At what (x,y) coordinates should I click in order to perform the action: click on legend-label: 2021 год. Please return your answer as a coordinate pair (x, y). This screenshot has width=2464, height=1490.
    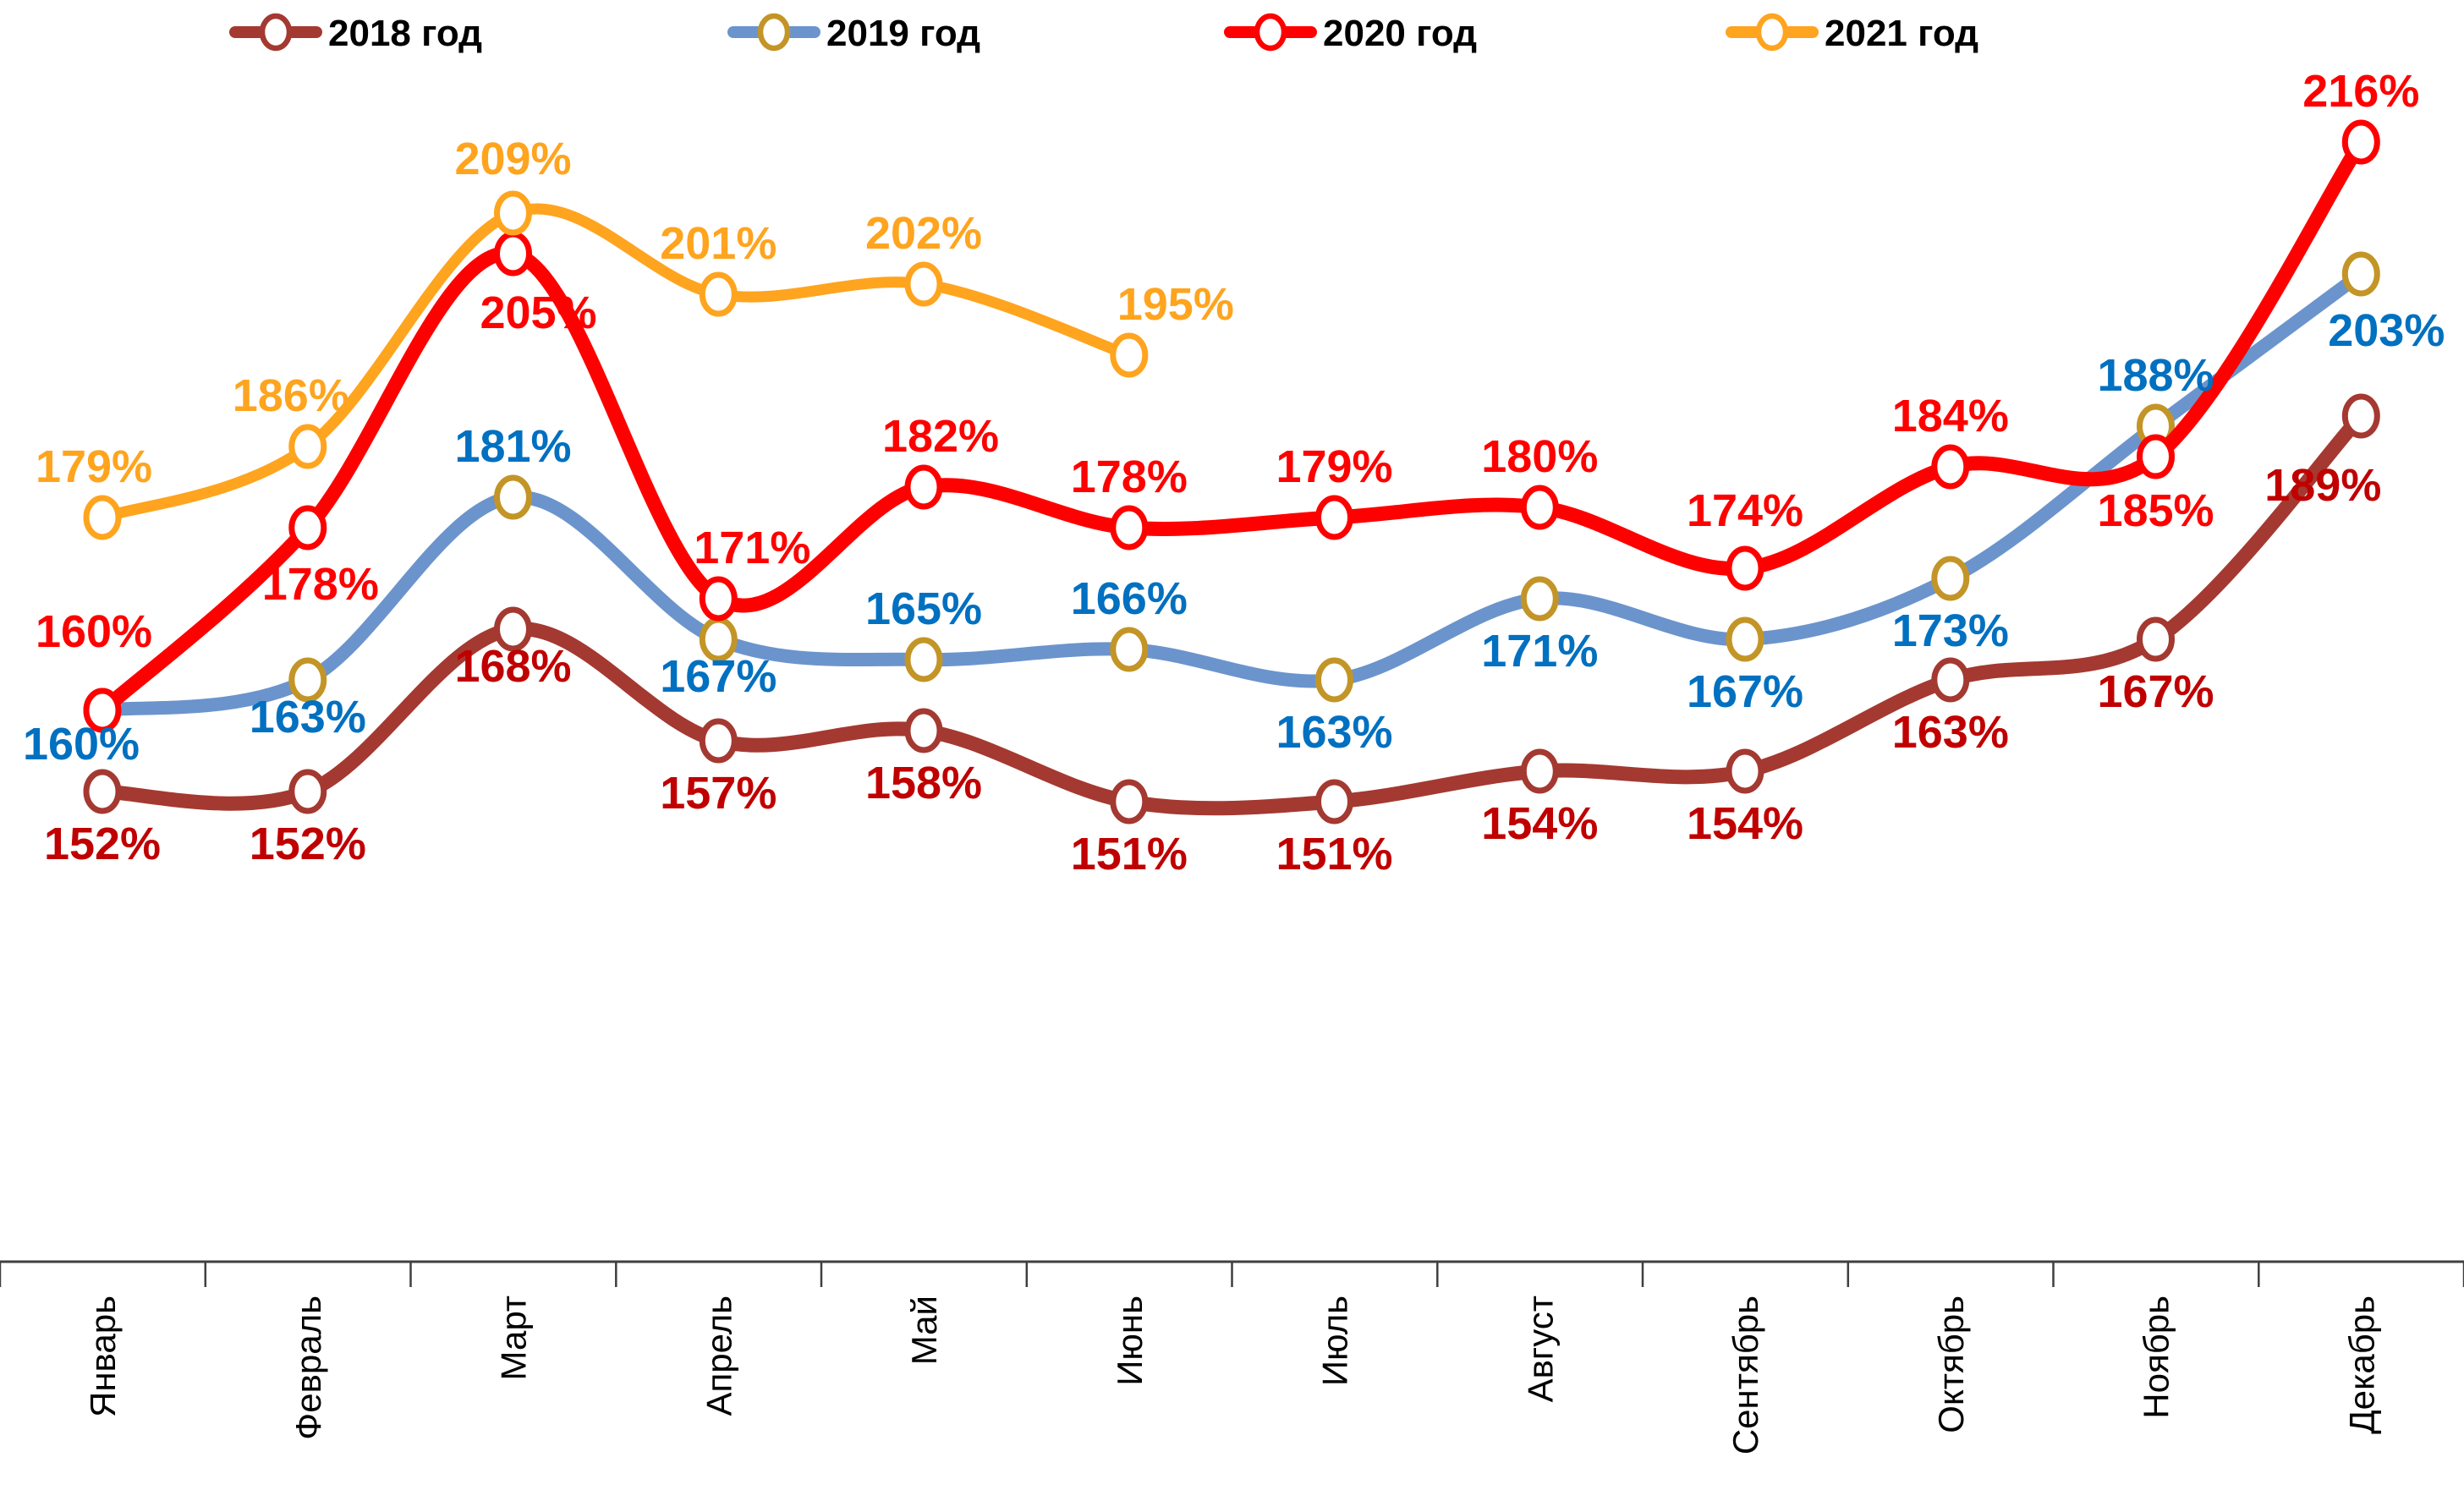
    Looking at the image, I should click on (1902, 33).